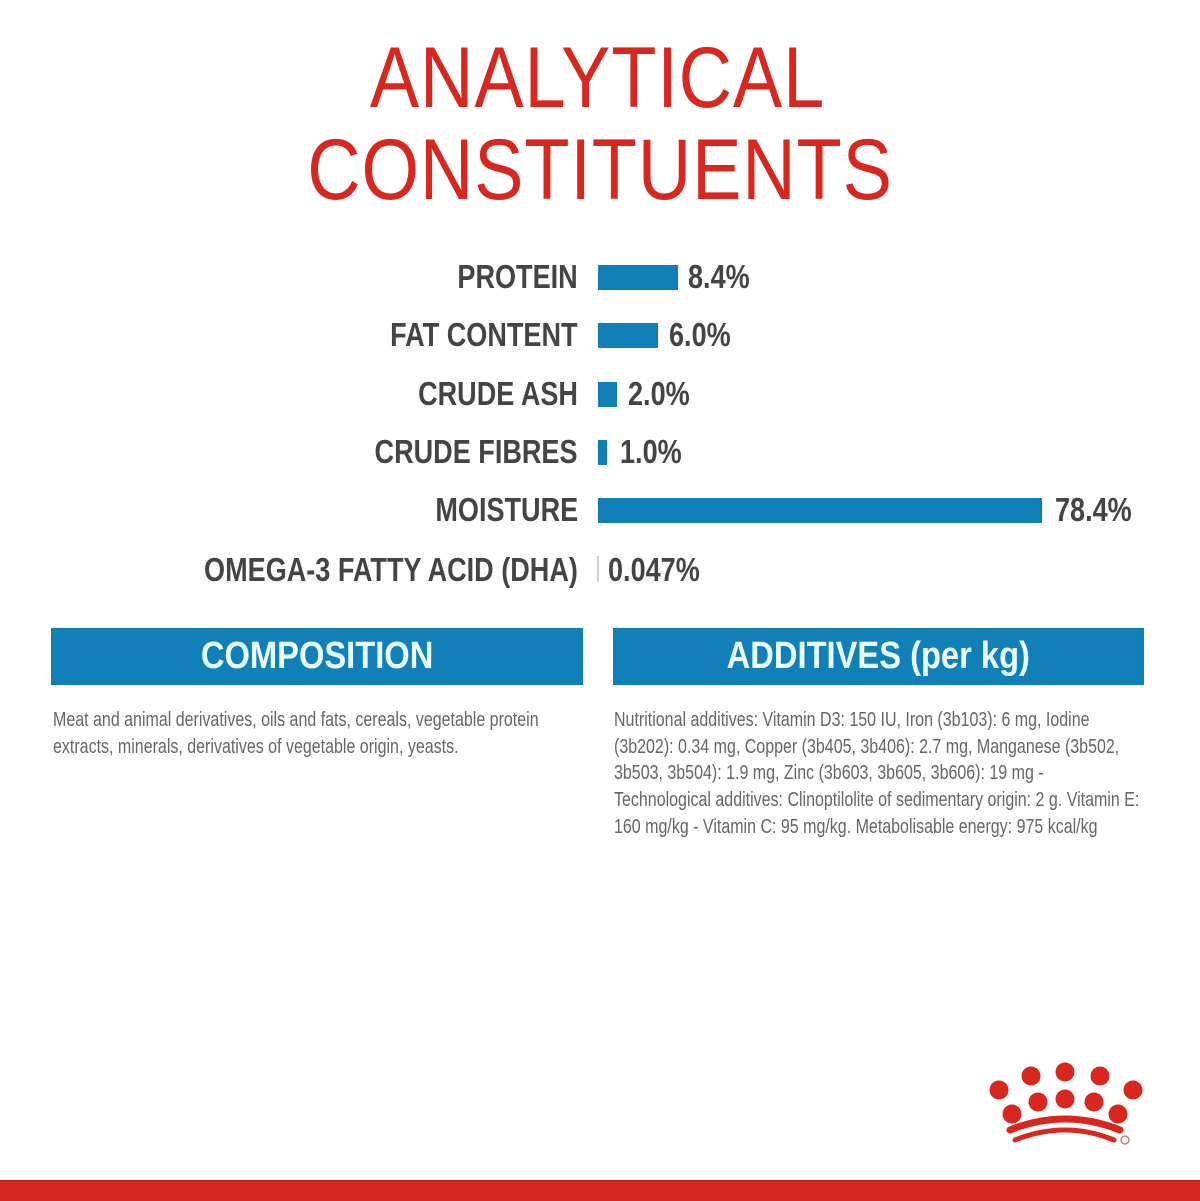 The image size is (1200, 1201). I want to click on constituent-label: PROTEIN, so click(517, 276).